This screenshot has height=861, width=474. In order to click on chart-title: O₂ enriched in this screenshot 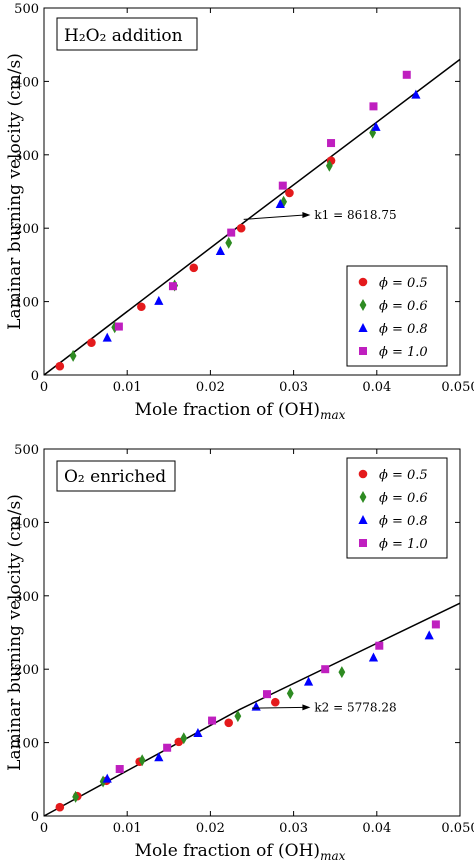, I will do `click(115, 477)`.